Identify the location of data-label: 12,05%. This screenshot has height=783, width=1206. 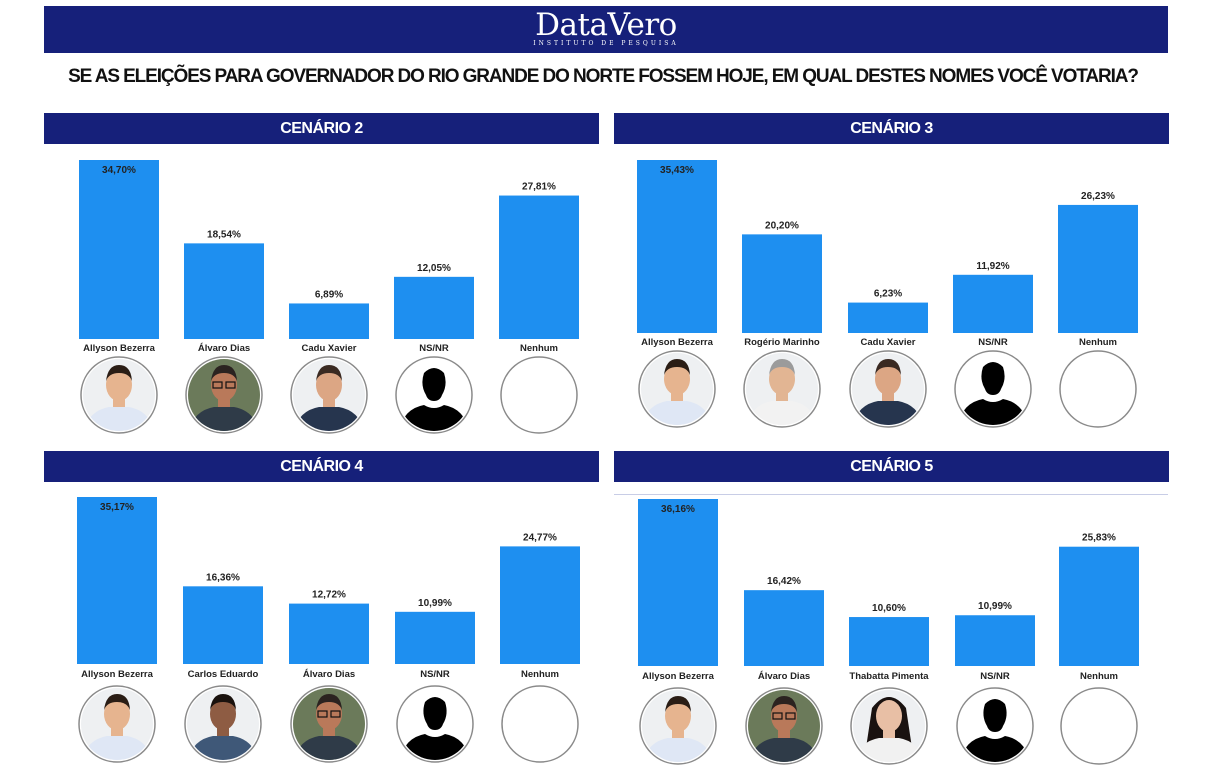
(434, 268).